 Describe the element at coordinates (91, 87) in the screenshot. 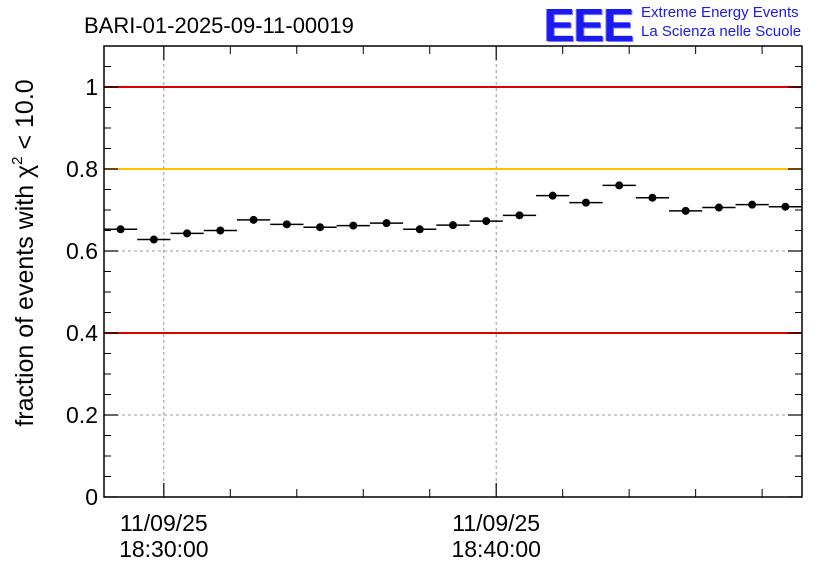

I see `y-tick-label: 1` at that location.